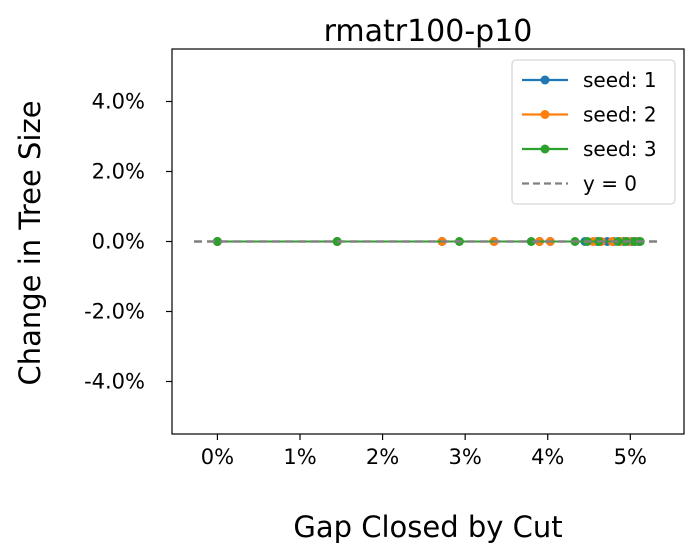 The width and height of the screenshot is (700, 560). Describe the element at coordinates (118, 242) in the screenshot. I see `y-tick-label: 0.0%` at that location.